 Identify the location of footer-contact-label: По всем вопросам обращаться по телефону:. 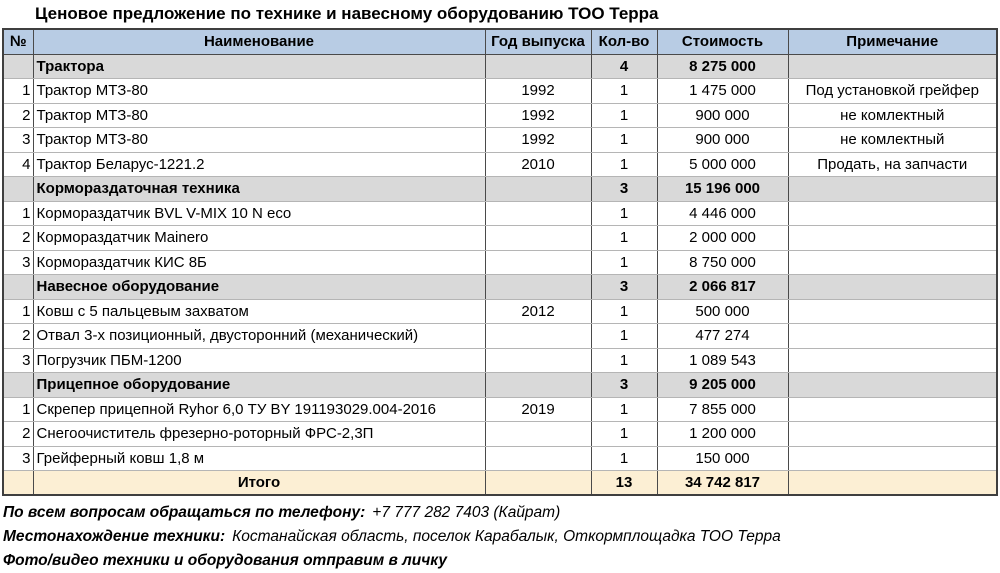
(184, 512).